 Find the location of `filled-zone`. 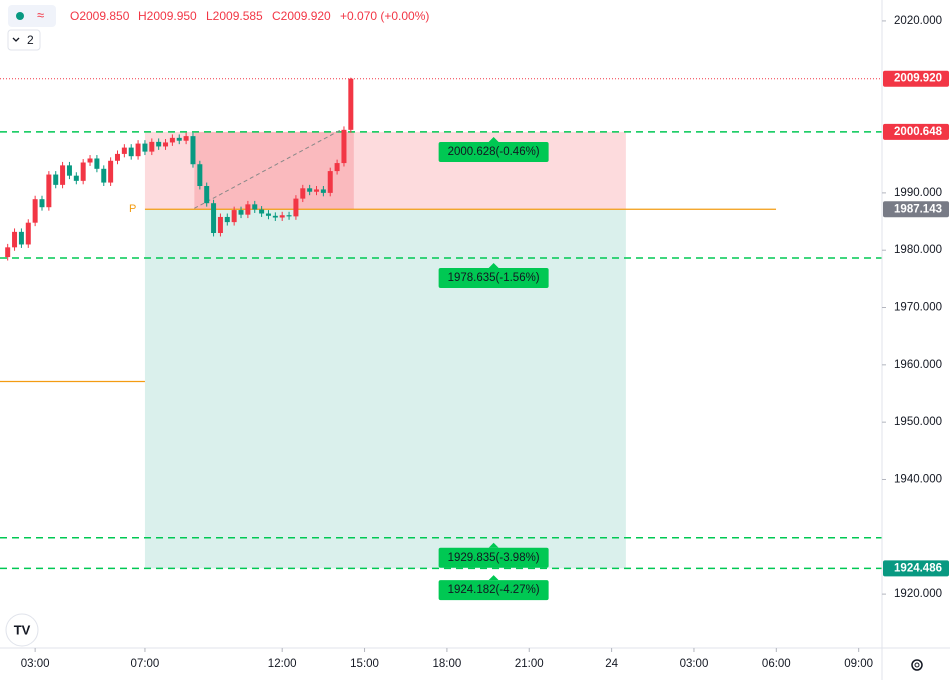

filled-zone is located at coordinates (274, 170).